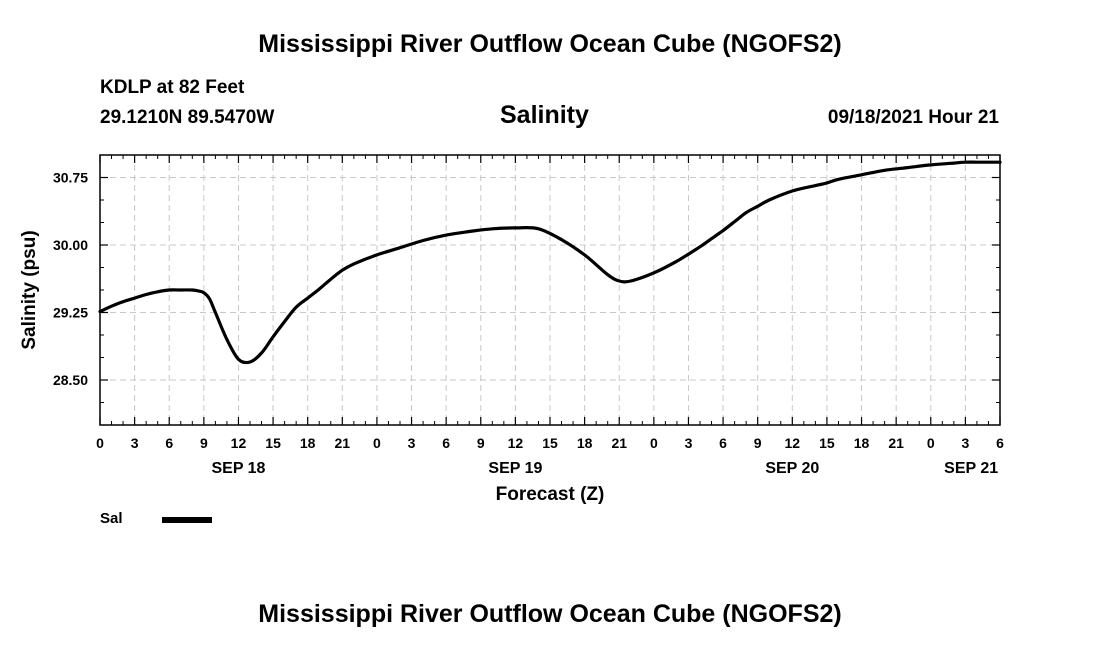  Describe the element at coordinates (70, 380) in the screenshot. I see `y-tick-label: 28.50` at that location.